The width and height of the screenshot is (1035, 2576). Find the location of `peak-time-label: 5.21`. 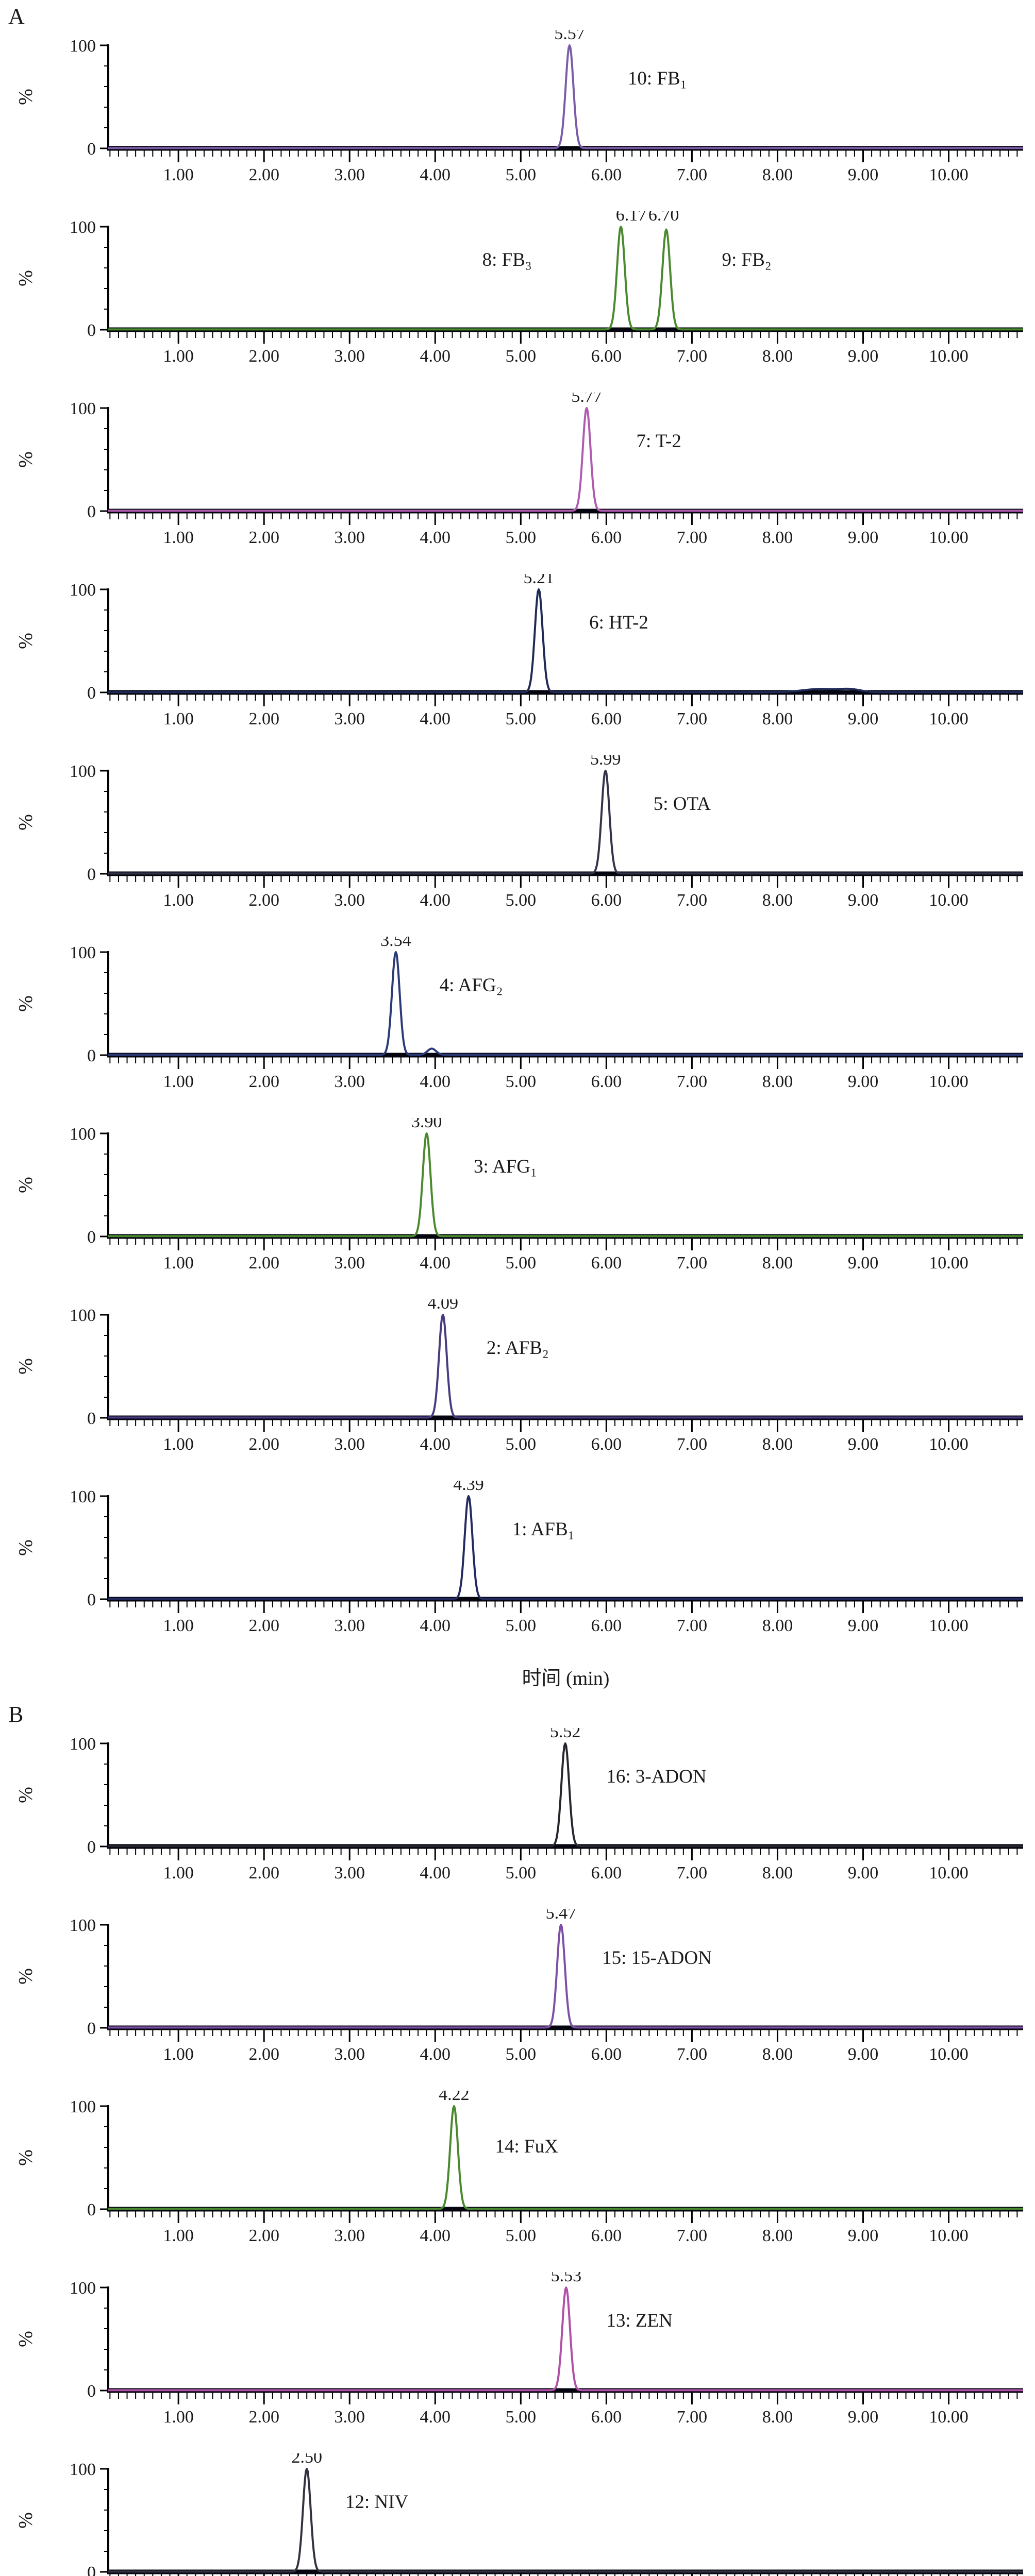

peak-time-label: 5.21 is located at coordinates (538, 581).